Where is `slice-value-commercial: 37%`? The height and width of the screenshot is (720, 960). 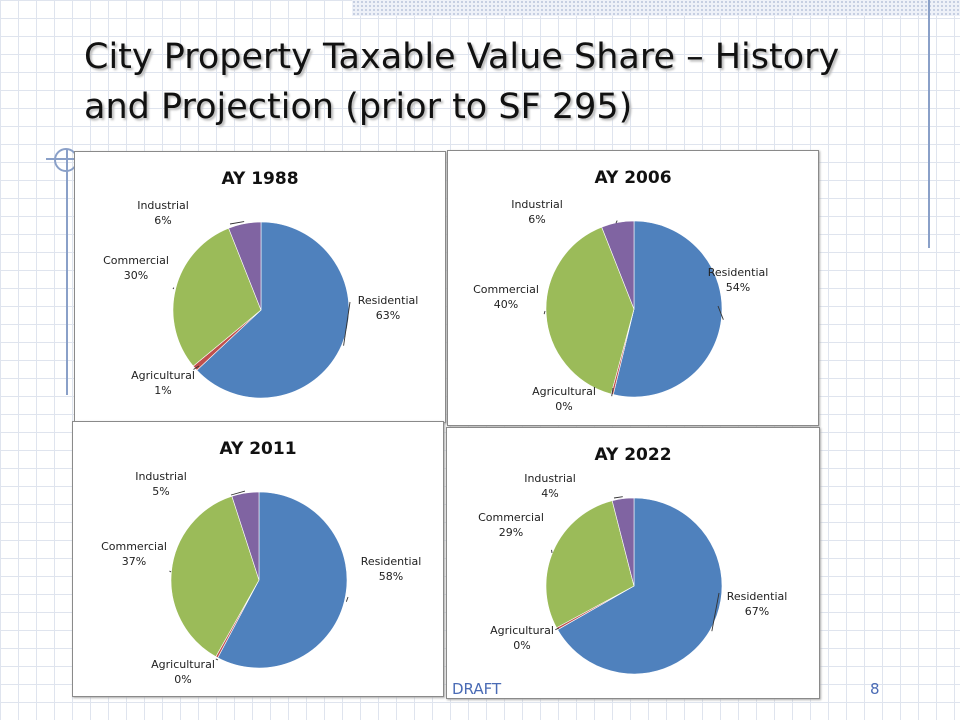
slice-value-commercial: 37% is located at coordinates (134, 561).